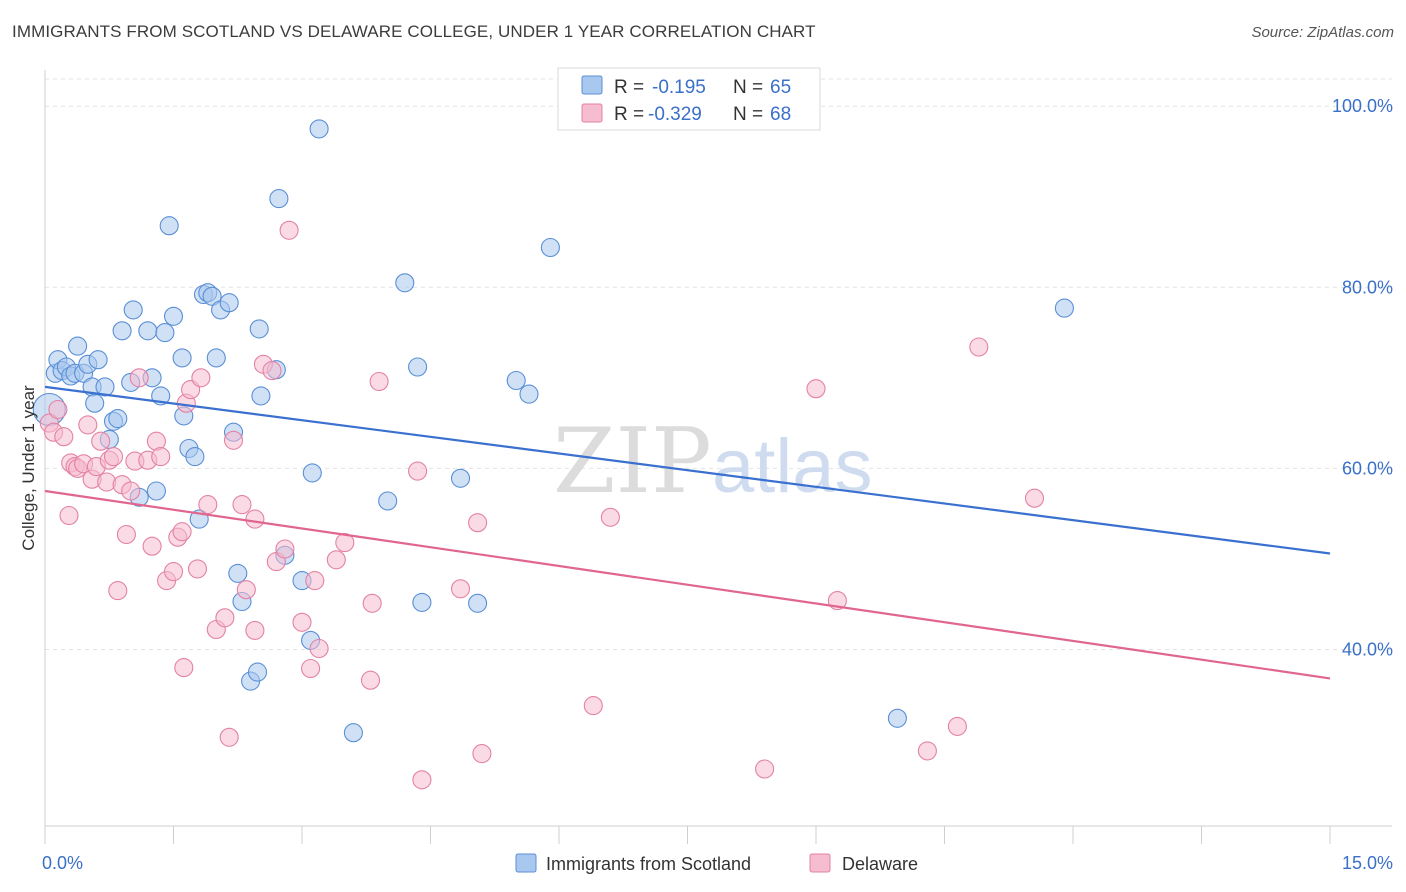 The width and height of the screenshot is (1406, 892). Describe the element at coordinates (632, 461) in the screenshot. I see `watermark-zip: ZIP` at that location.